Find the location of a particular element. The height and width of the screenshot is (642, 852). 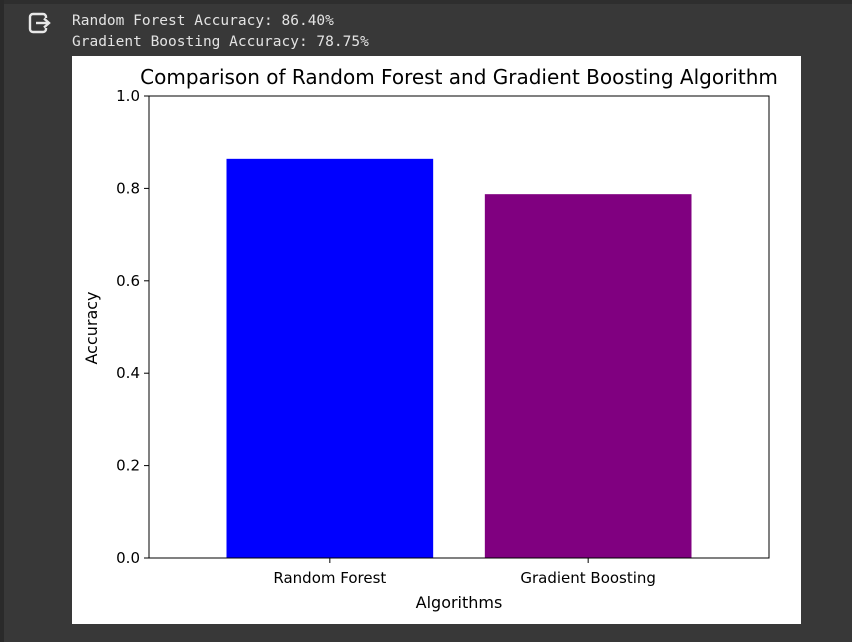

x-tick-label: Random Forest is located at coordinates (329, 578).